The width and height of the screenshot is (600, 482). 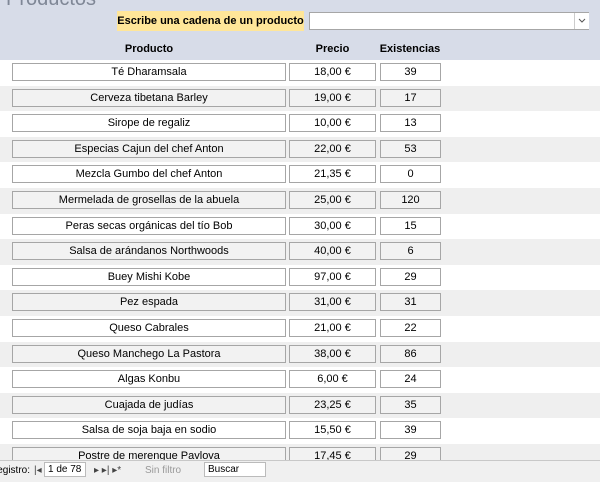 I want to click on product-field: Postre de merengue Pavlova, so click(x=149, y=453).